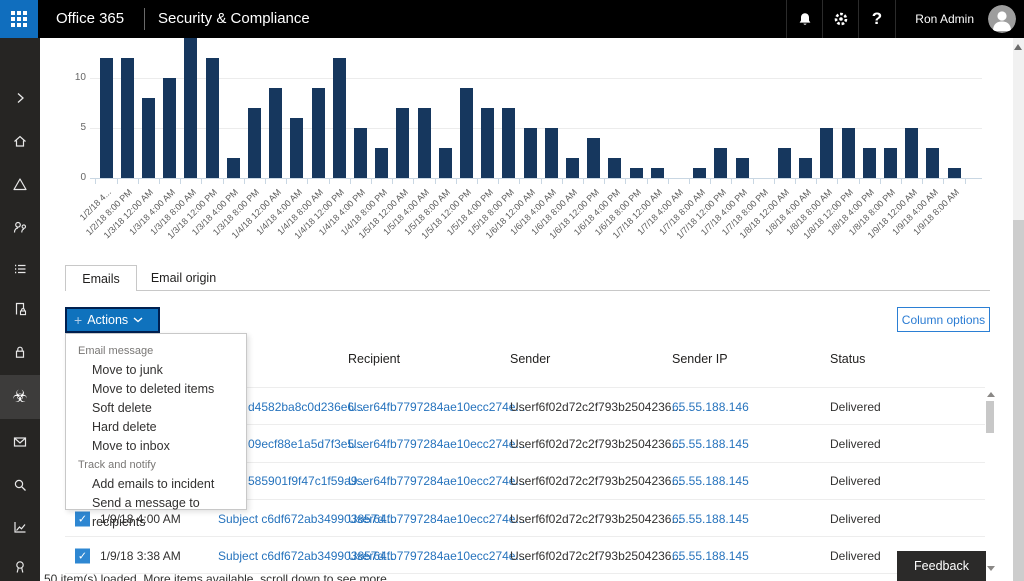  Describe the element at coordinates (144, 19) in the screenshot. I see `topbar-divider` at that location.